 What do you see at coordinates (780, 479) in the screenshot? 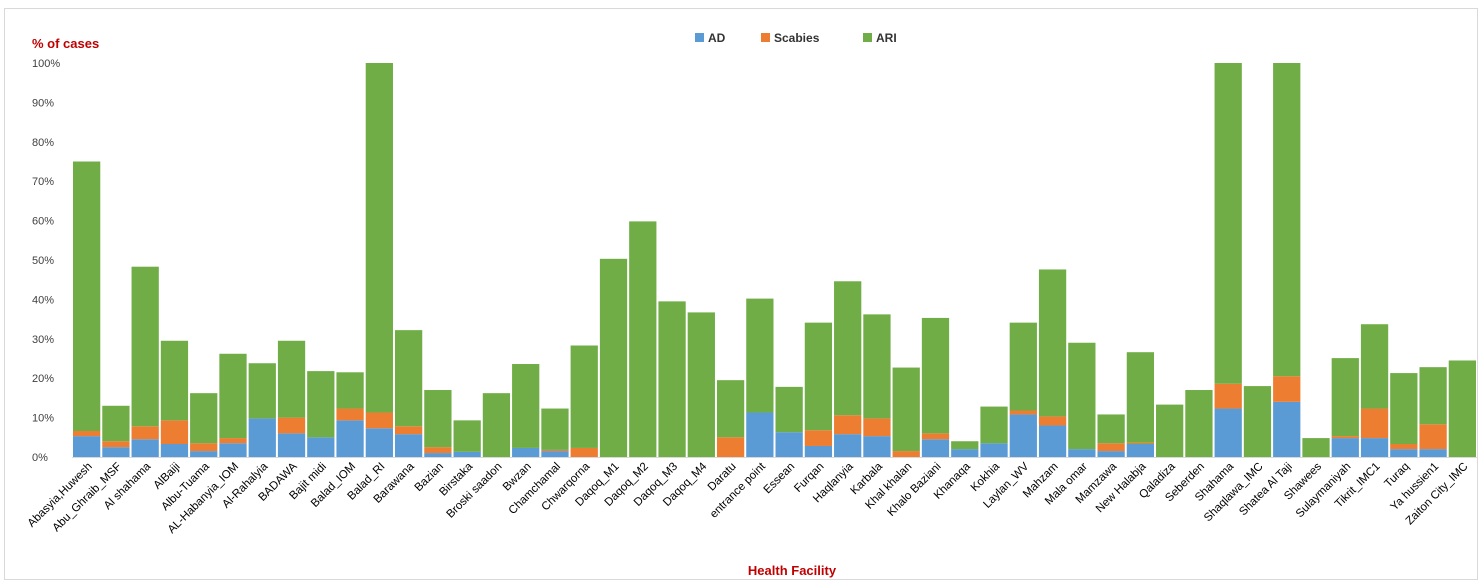
I see `x-category-label: Essean` at bounding box center [780, 479].